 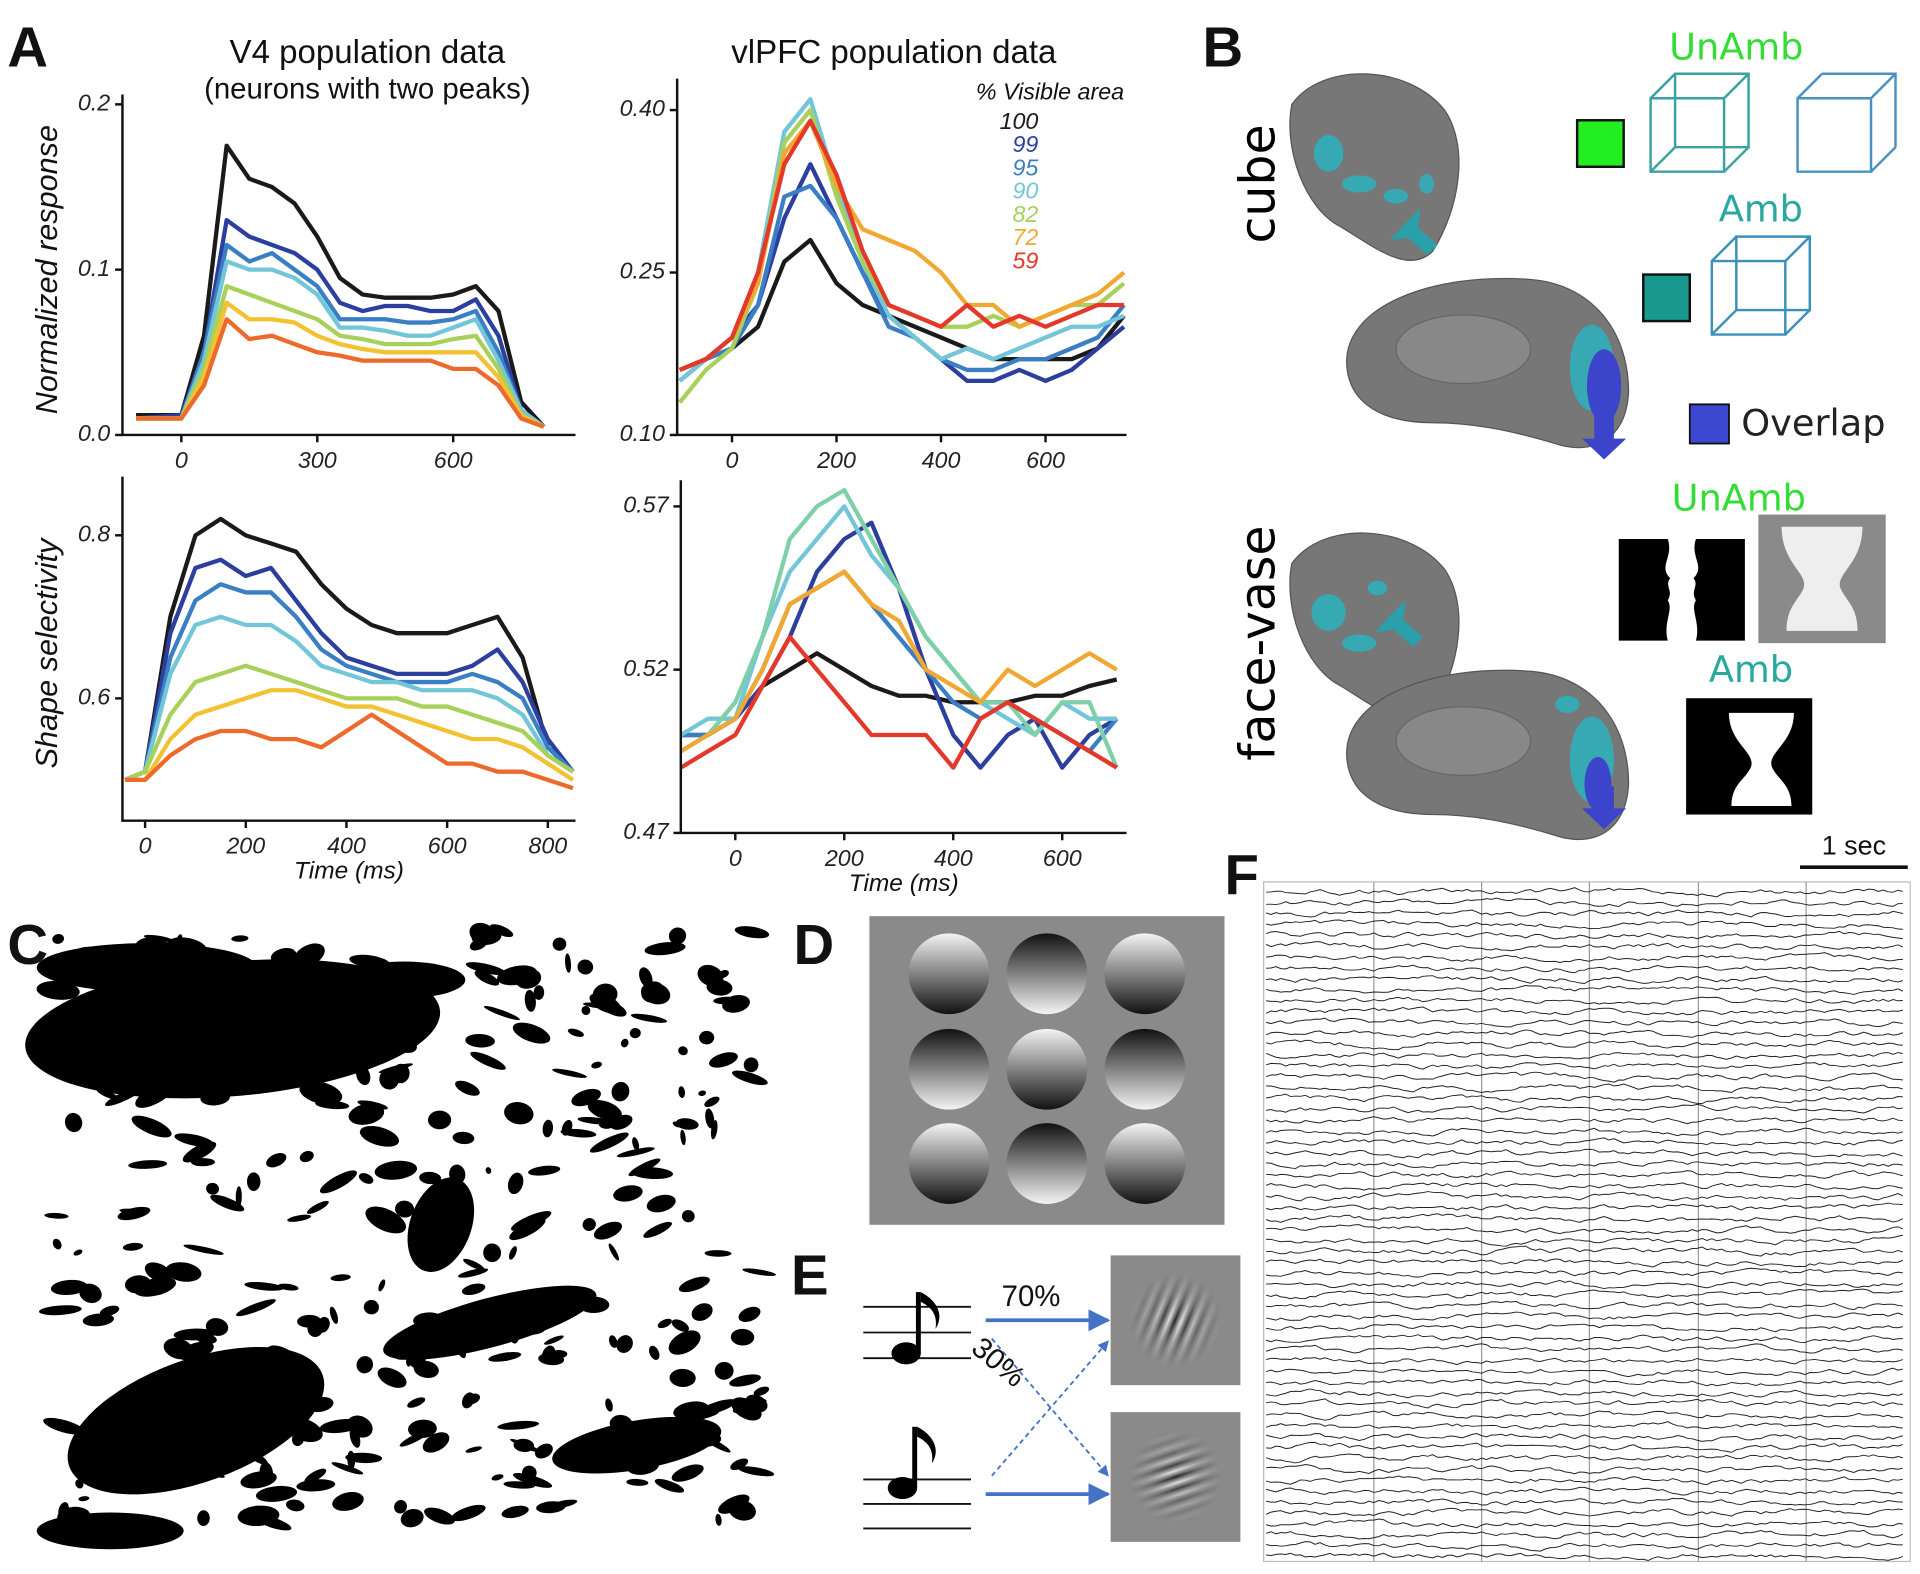 What do you see at coordinates (94, 433) in the screenshot?
I see `y-tick-label: 0.0` at bounding box center [94, 433].